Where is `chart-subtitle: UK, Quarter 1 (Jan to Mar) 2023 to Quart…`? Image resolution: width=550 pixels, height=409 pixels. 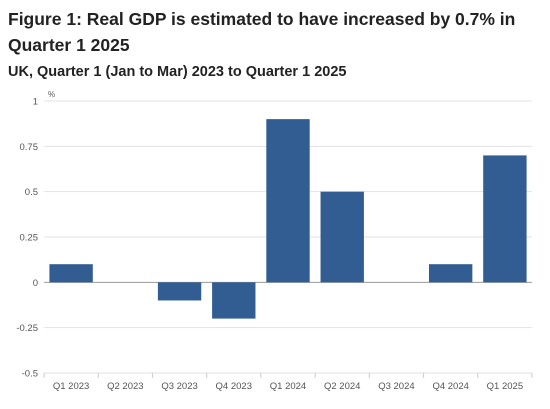 chart-subtitle: UK, Quarter 1 (Jan to Mar) 2023 to Quart… is located at coordinates (177, 72).